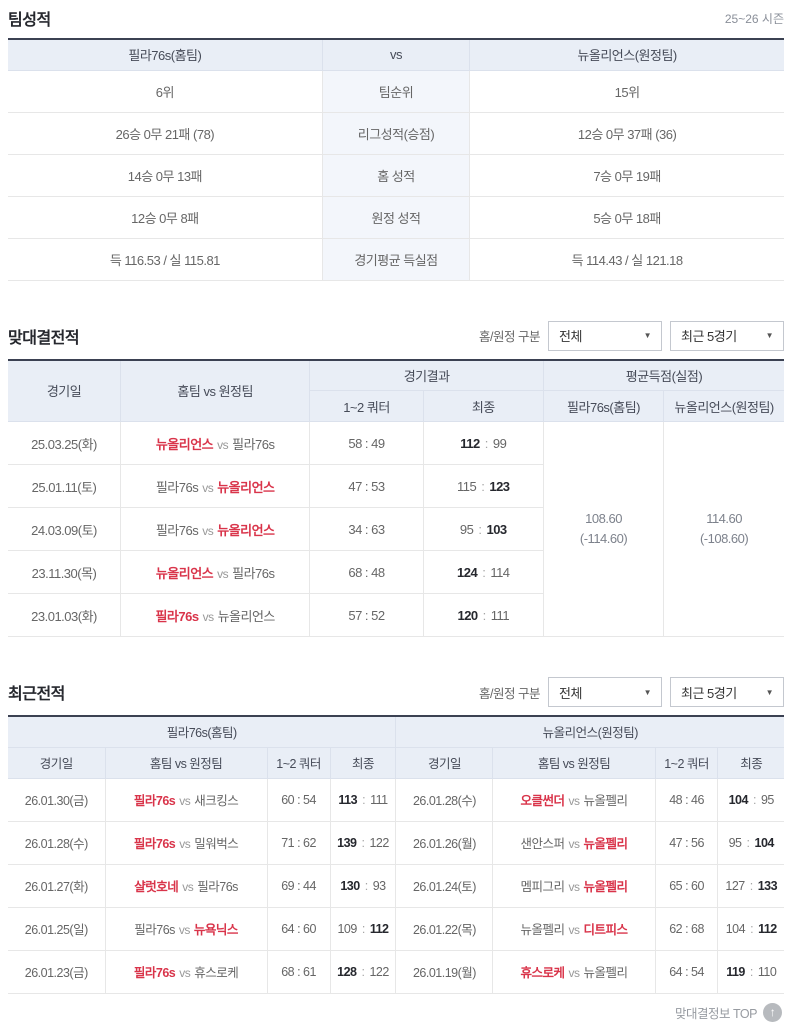  I want to click on stat-label: 원정 성적, so click(396, 217).